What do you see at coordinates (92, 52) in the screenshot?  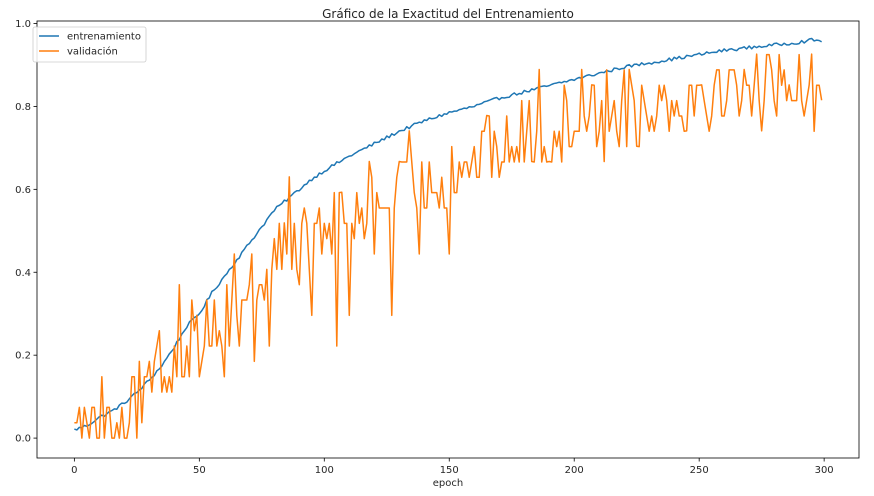 I see `legend-label-validacion: validación` at bounding box center [92, 52].